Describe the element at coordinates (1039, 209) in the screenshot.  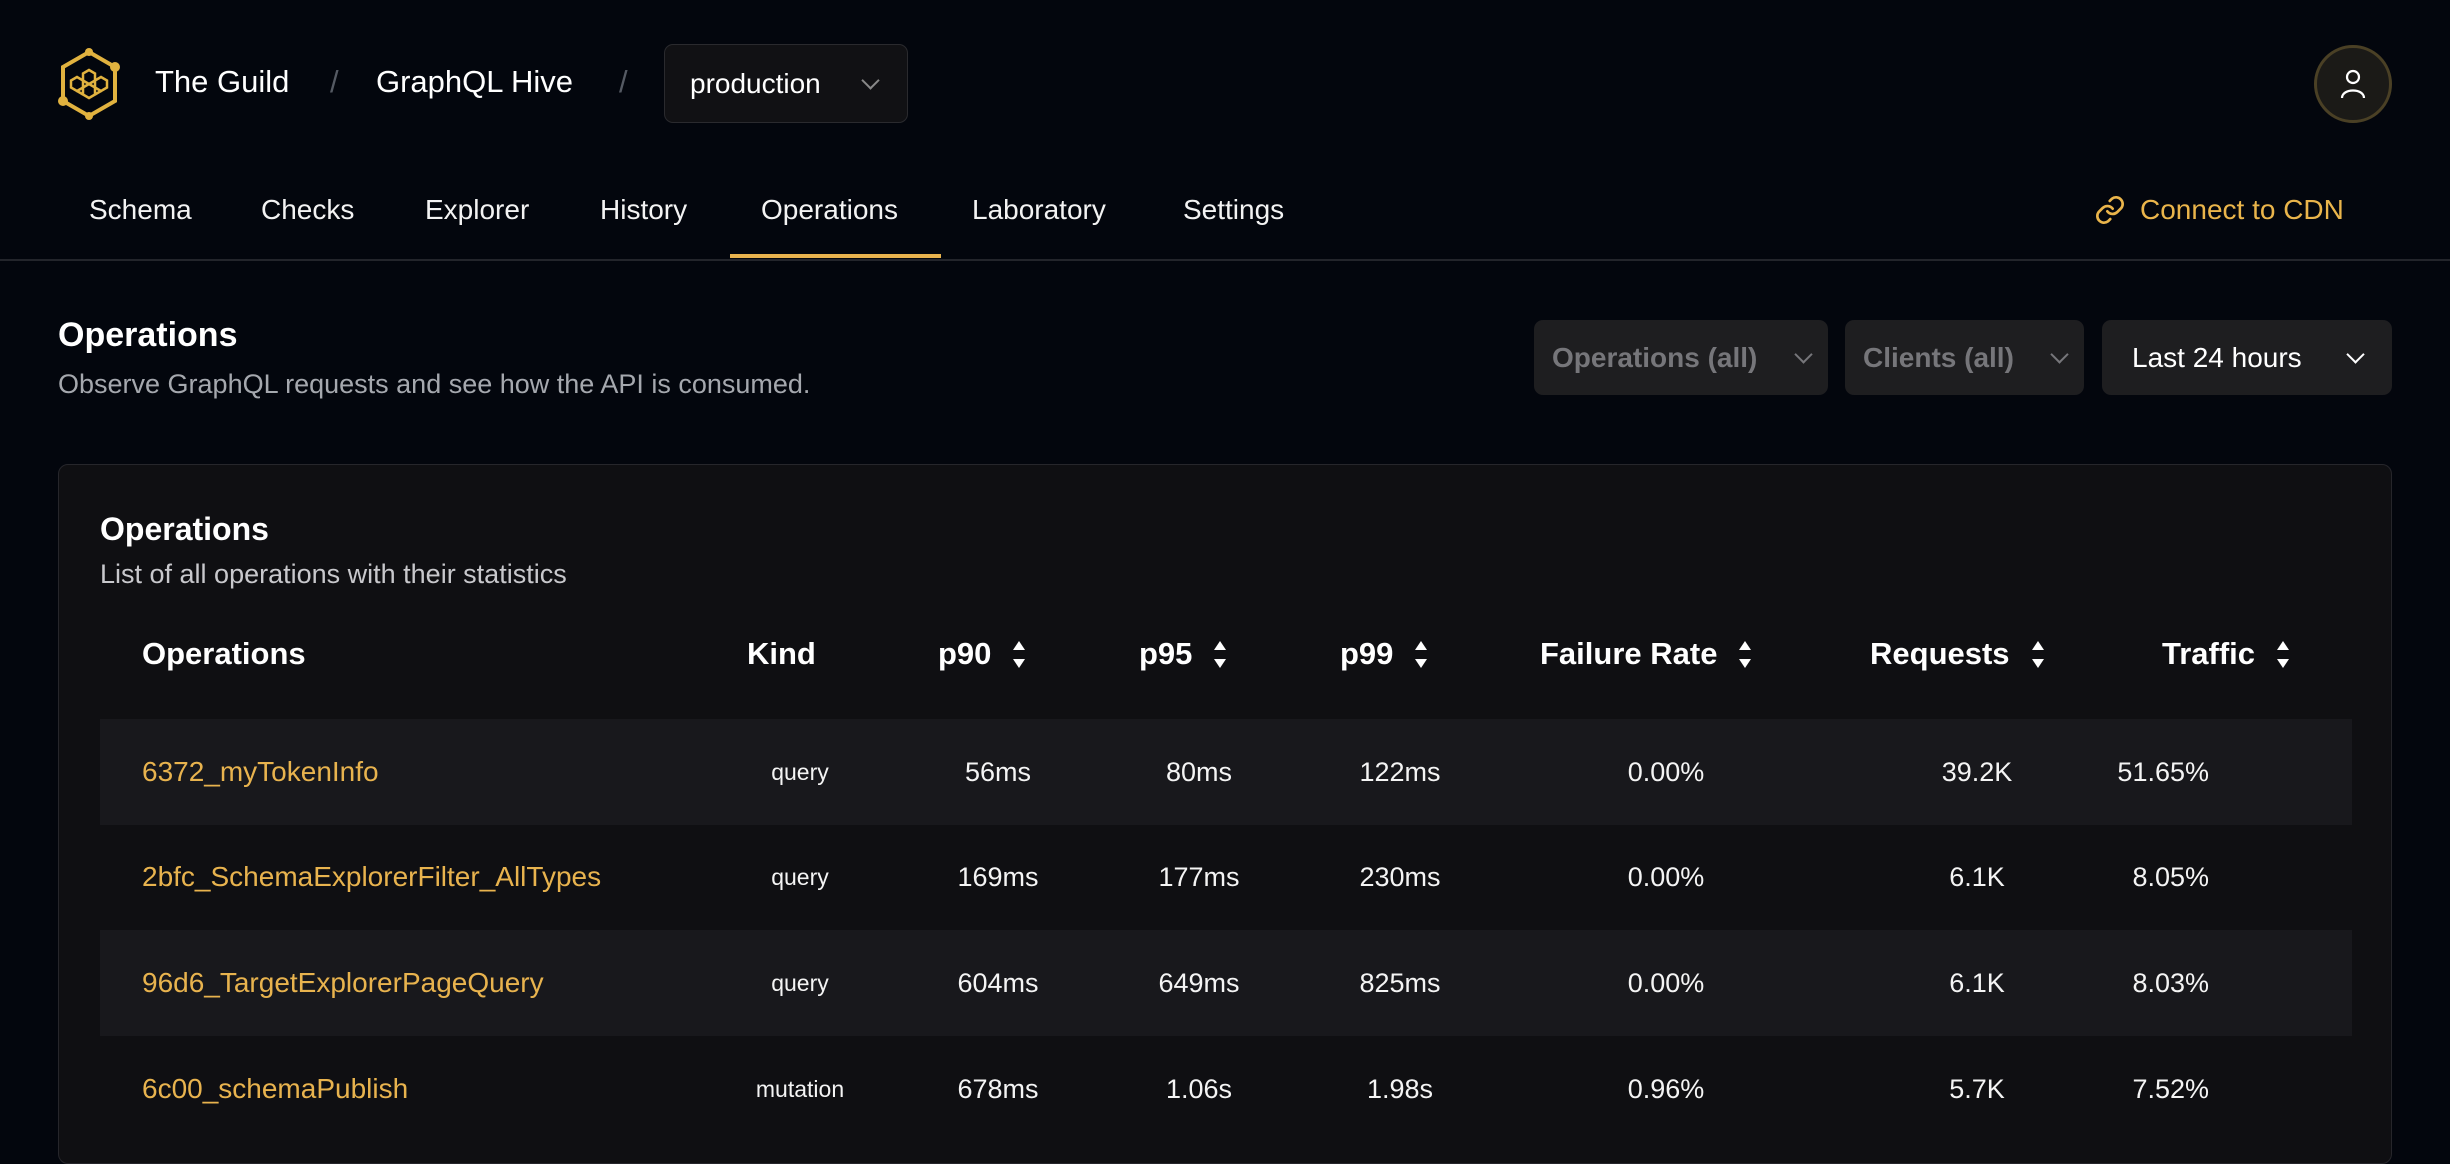
I see `tab-laboratory: Laboratory` at that location.